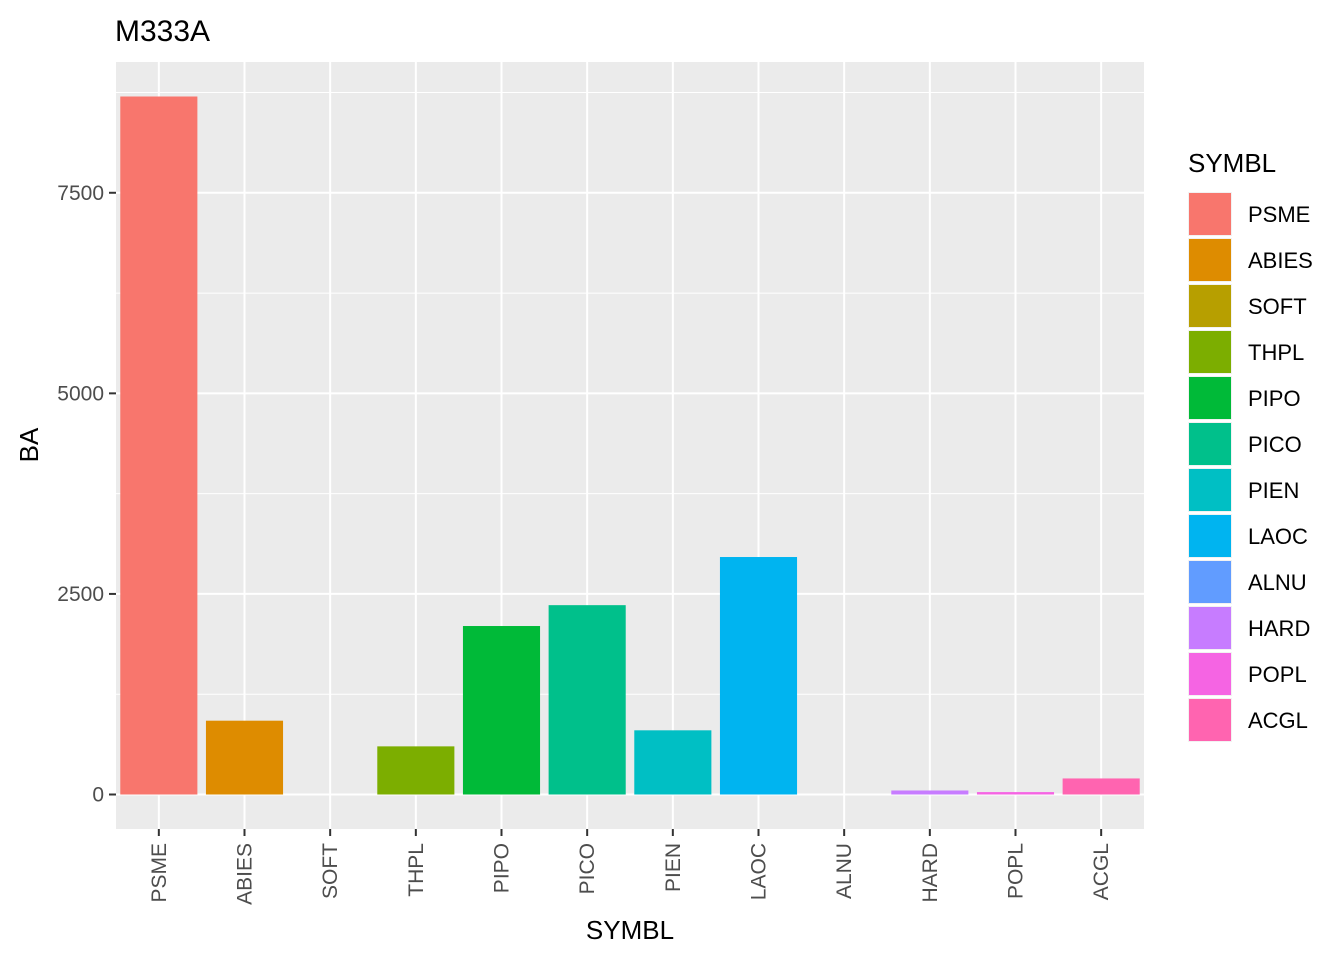 The image size is (1344, 960). Describe the element at coordinates (1278, 536) in the screenshot. I see `legend-label: LAOC` at that location.